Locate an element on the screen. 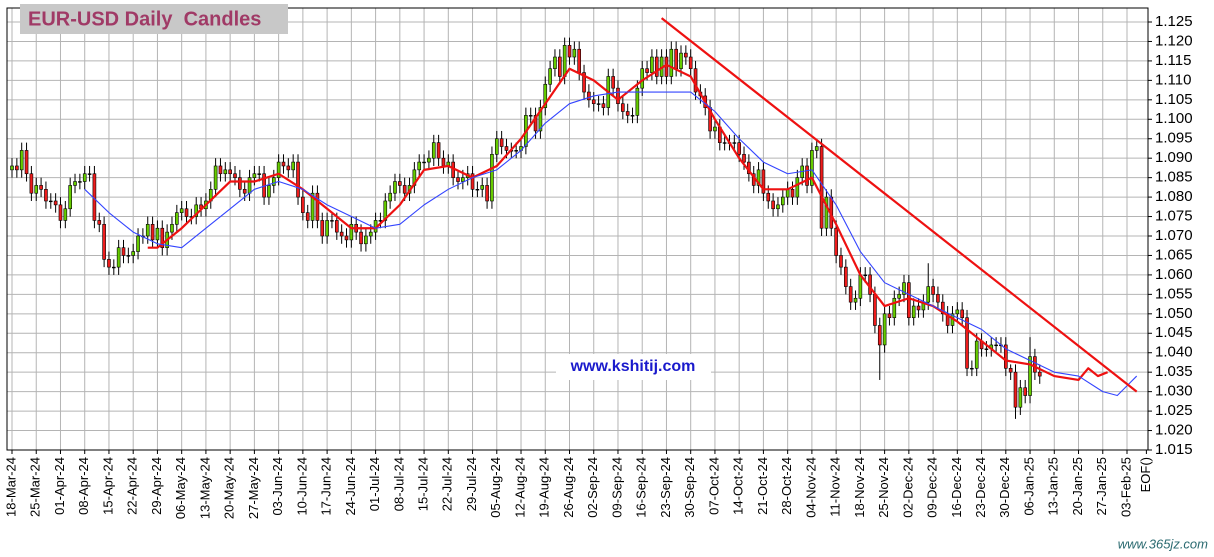 This screenshot has width=1214, height=557. y-tick-label: 1.110 is located at coordinates (1173, 79).